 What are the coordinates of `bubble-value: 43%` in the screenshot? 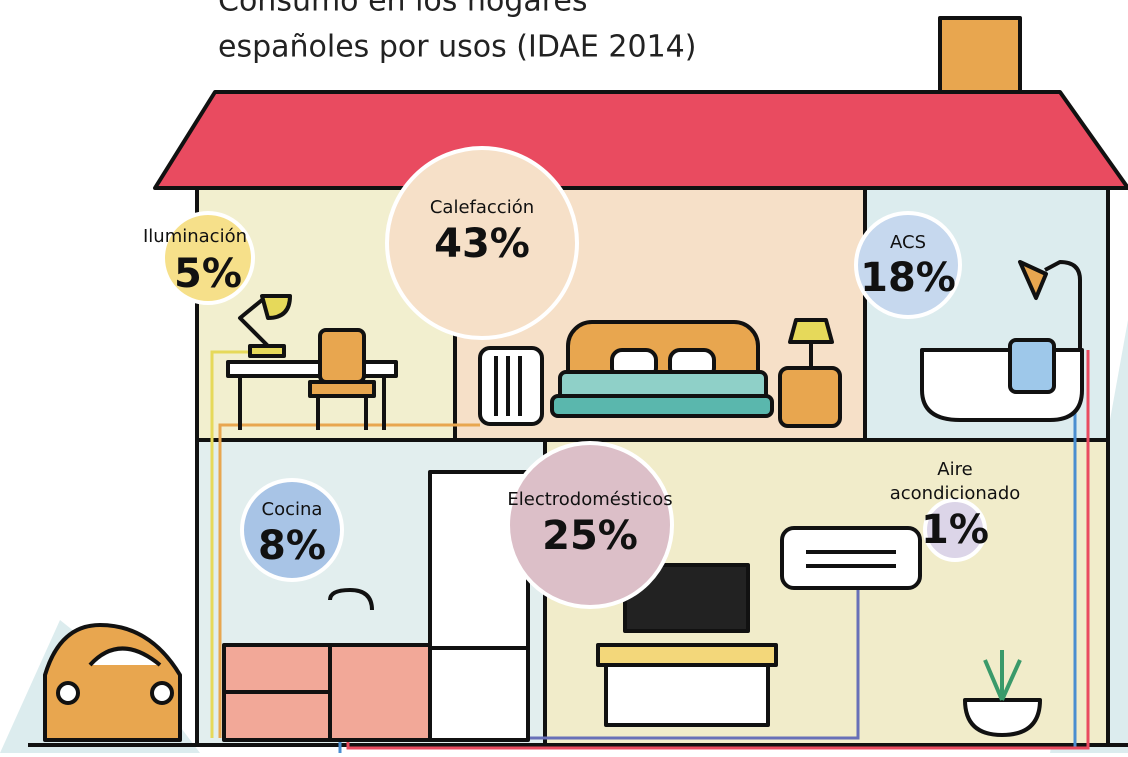 It's located at (482, 244).